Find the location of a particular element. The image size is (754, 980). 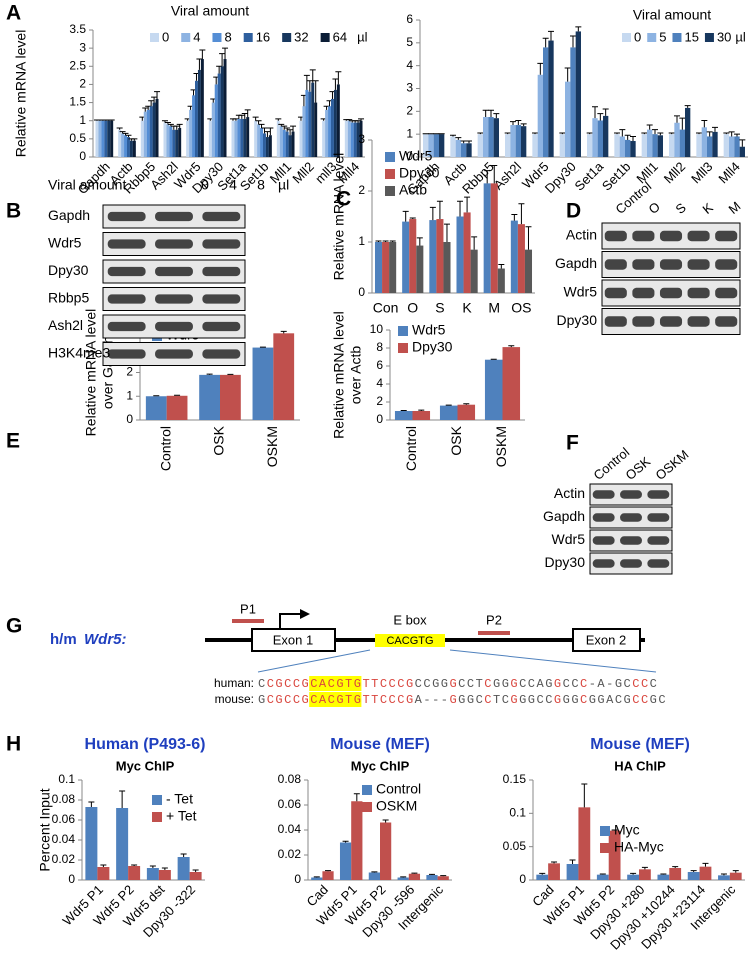

lane-label: 4 is located at coordinates (233, 185).